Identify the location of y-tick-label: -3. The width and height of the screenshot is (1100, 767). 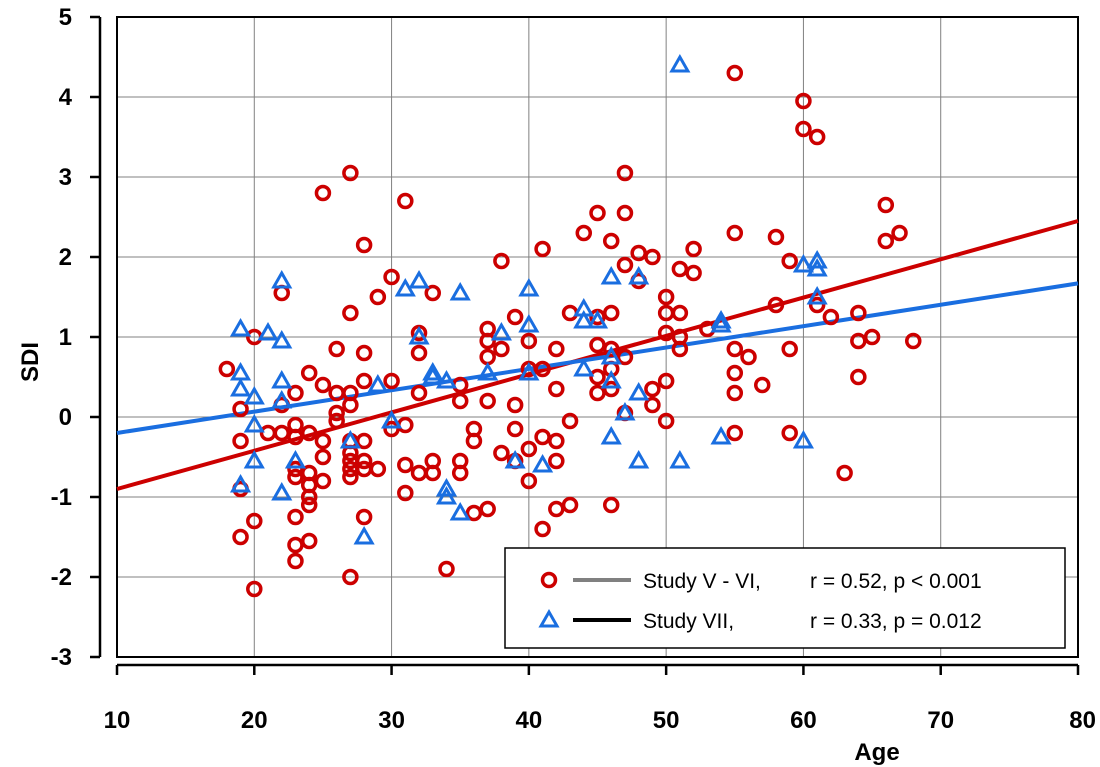
(61, 657).